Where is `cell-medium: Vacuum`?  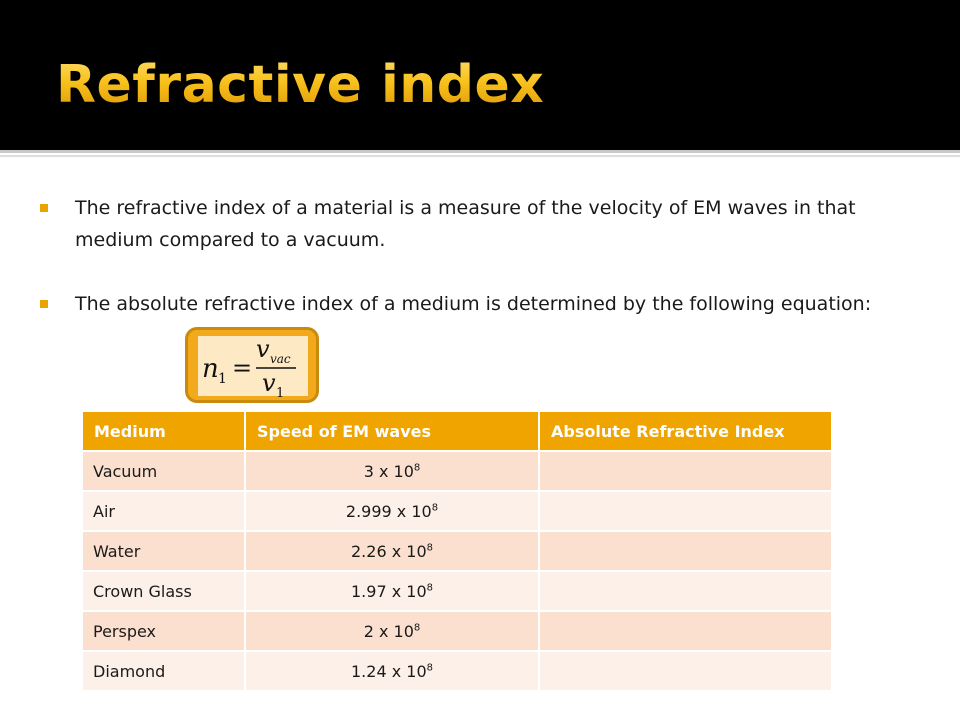
cell-medium: Vacuum is located at coordinates (164, 470).